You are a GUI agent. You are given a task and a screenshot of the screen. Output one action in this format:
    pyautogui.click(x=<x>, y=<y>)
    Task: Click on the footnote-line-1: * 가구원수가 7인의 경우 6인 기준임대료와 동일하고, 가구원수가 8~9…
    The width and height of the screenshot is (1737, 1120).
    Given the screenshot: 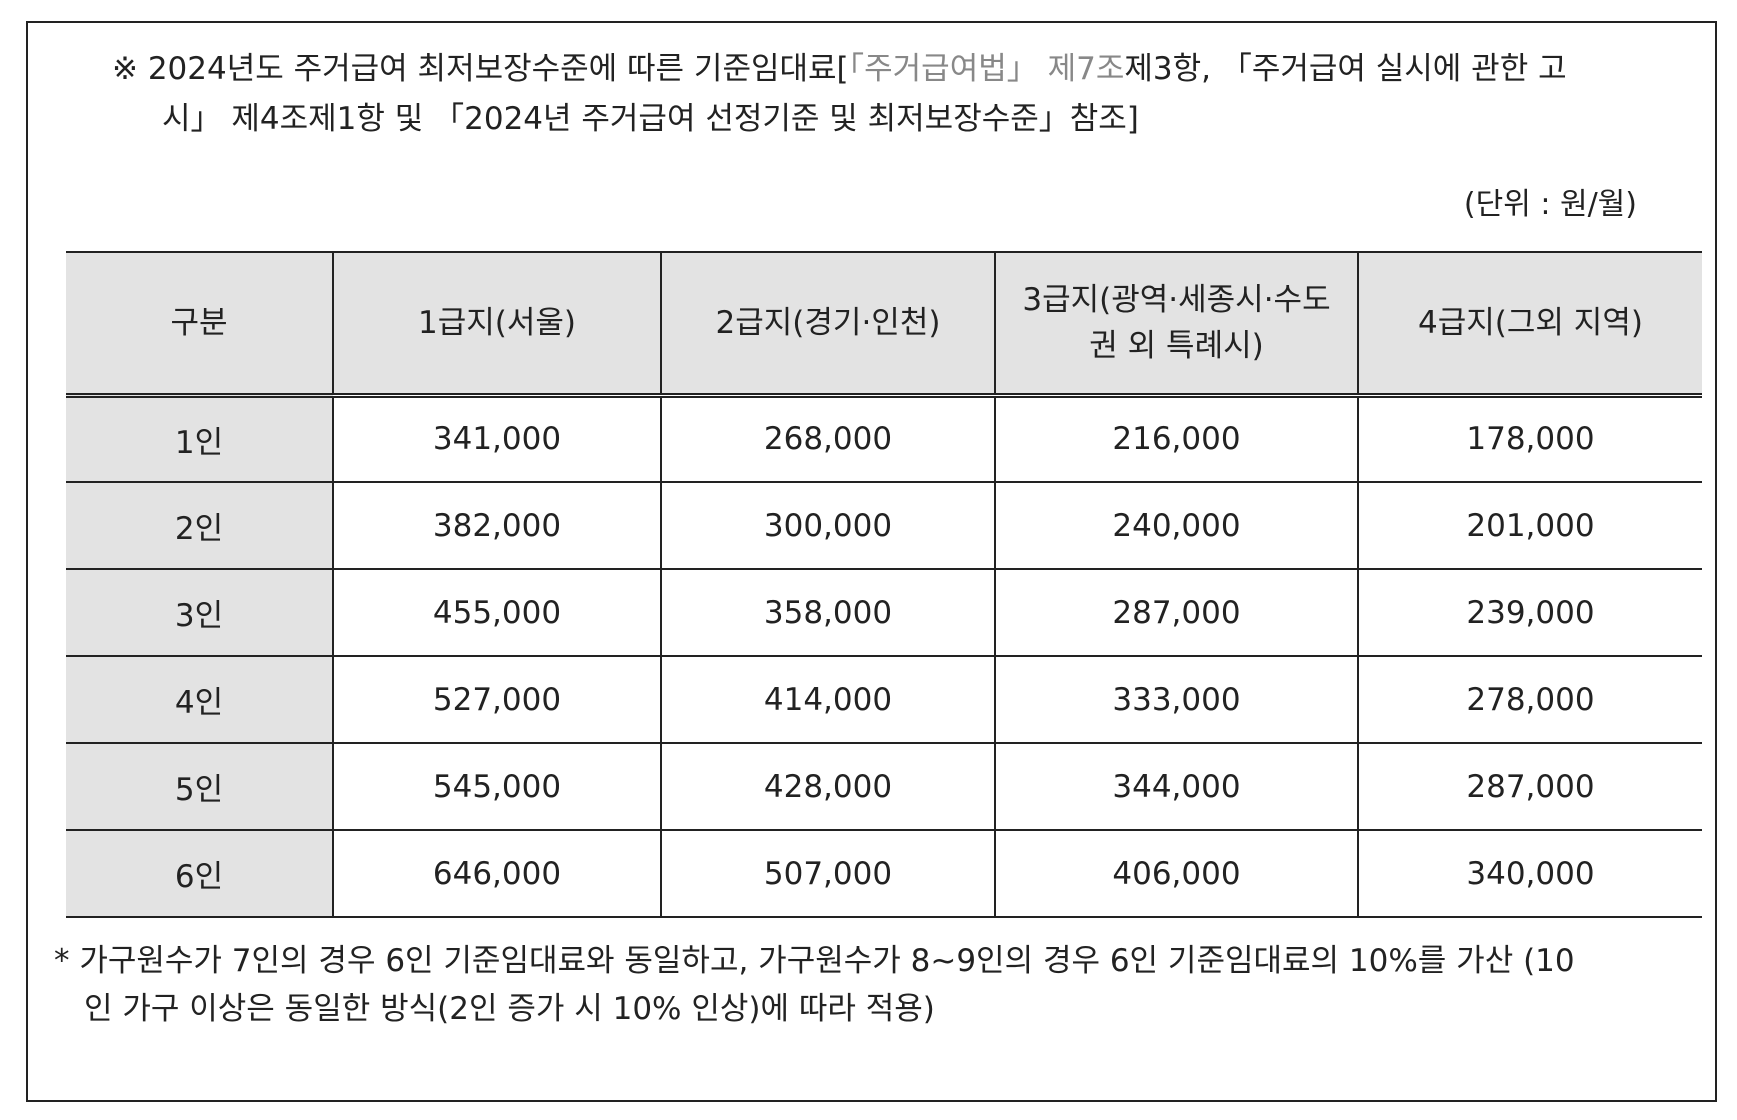 What is the action you would take?
    pyautogui.click(x=814, y=961)
    